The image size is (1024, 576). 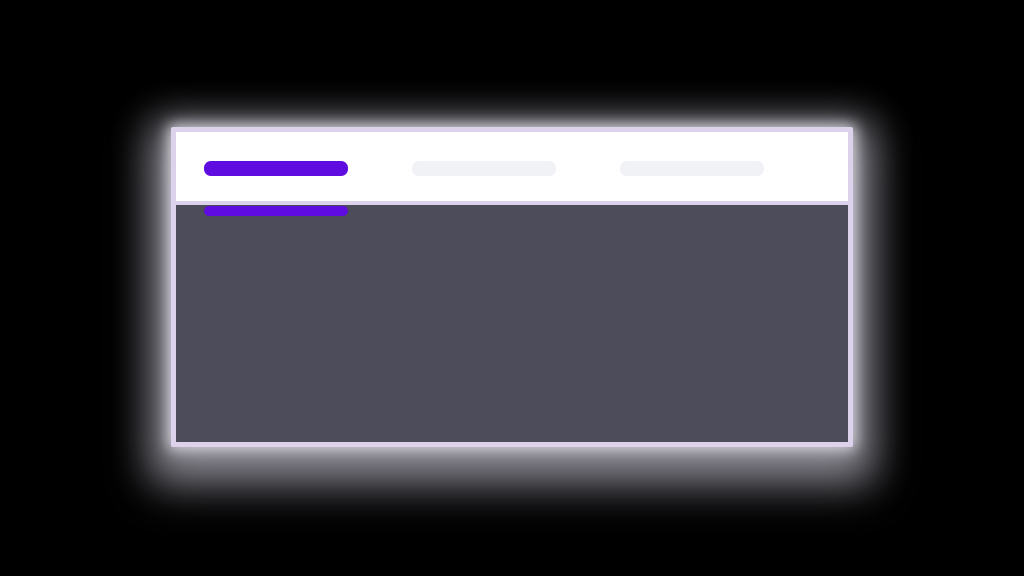 What do you see at coordinates (276, 211) in the screenshot?
I see `active-tab-indicator` at bounding box center [276, 211].